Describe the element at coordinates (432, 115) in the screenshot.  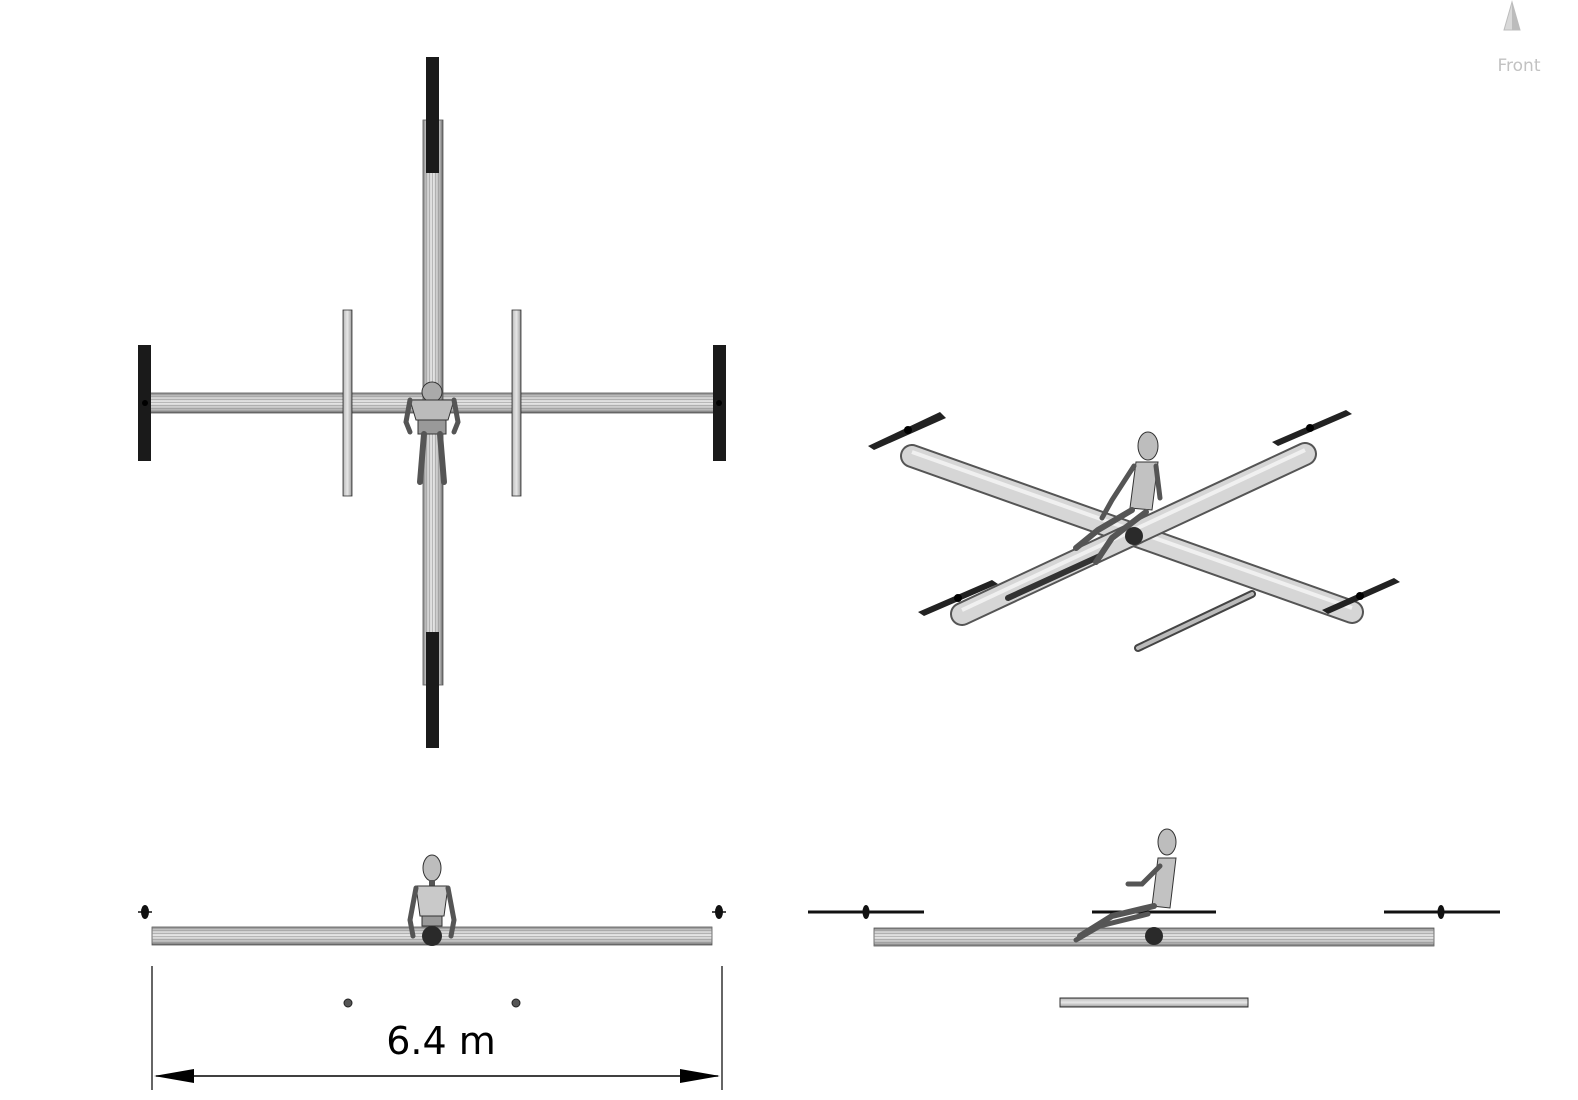
I see `rotor-blade-top` at that location.